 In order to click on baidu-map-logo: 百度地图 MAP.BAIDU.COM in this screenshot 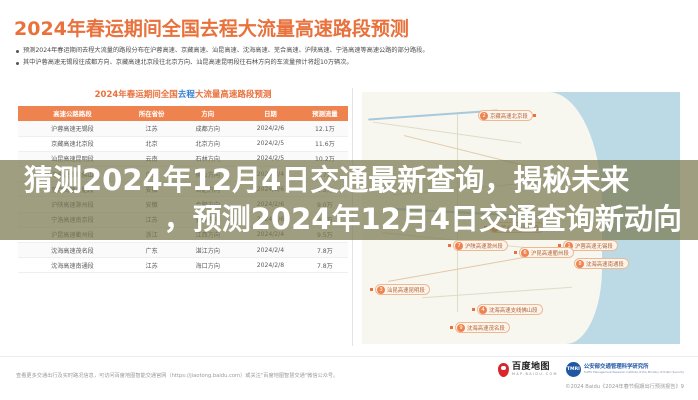, I will do `click(528, 369)`.